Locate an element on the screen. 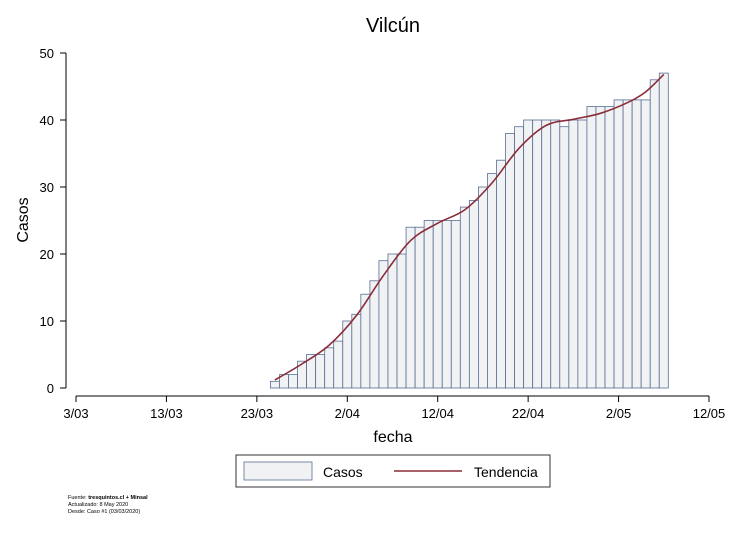 The width and height of the screenshot is (734, 534). x-tick-label: 23/03 is located at coordinates (257, 413).